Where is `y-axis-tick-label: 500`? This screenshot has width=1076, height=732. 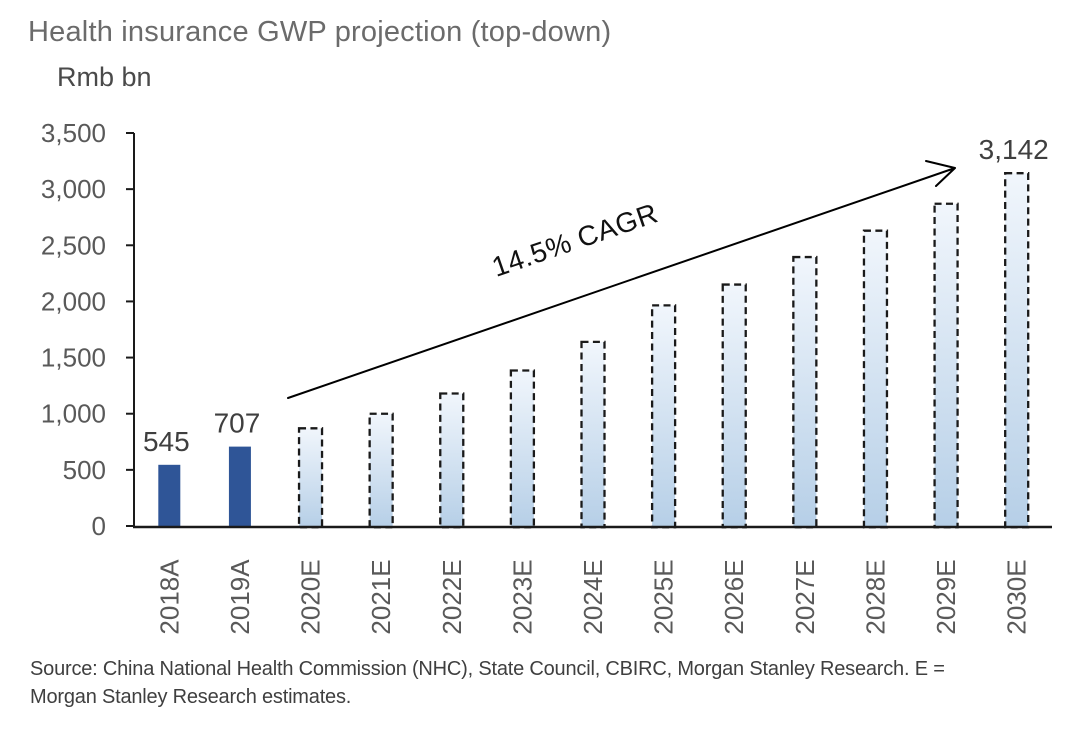 y-axis-tick-label: 500 is located at coordinates (84, 470).